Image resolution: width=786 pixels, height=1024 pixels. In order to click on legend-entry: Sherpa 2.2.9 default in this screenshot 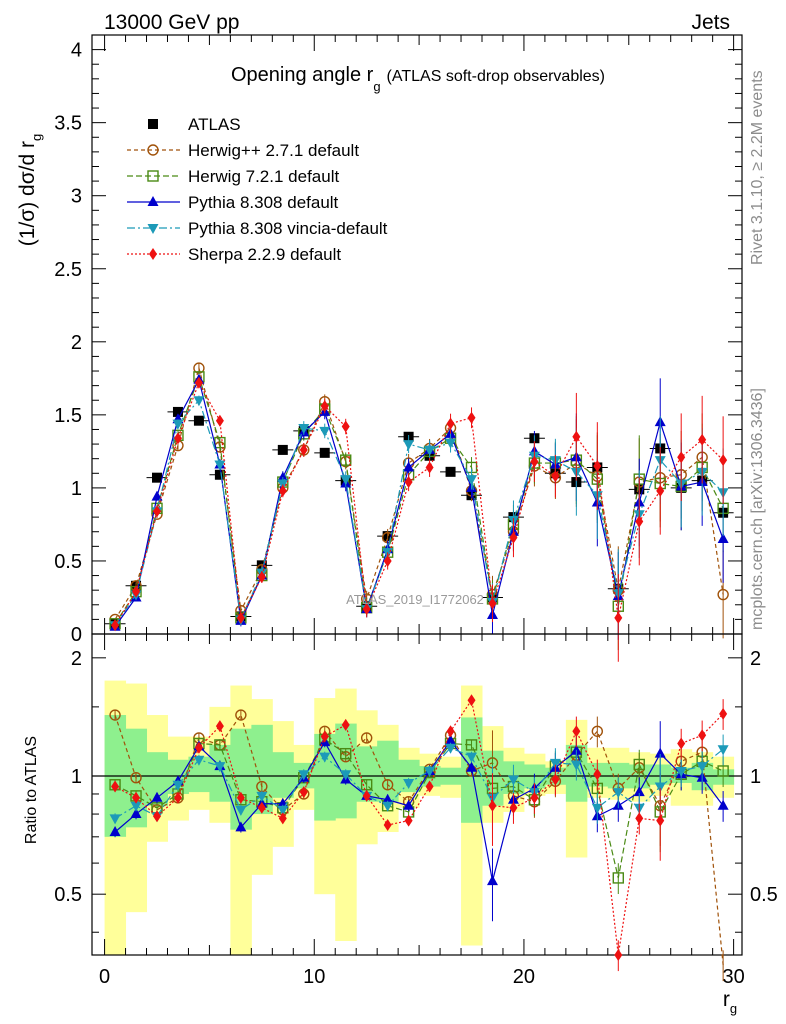, I will do `click(234, 254)`.